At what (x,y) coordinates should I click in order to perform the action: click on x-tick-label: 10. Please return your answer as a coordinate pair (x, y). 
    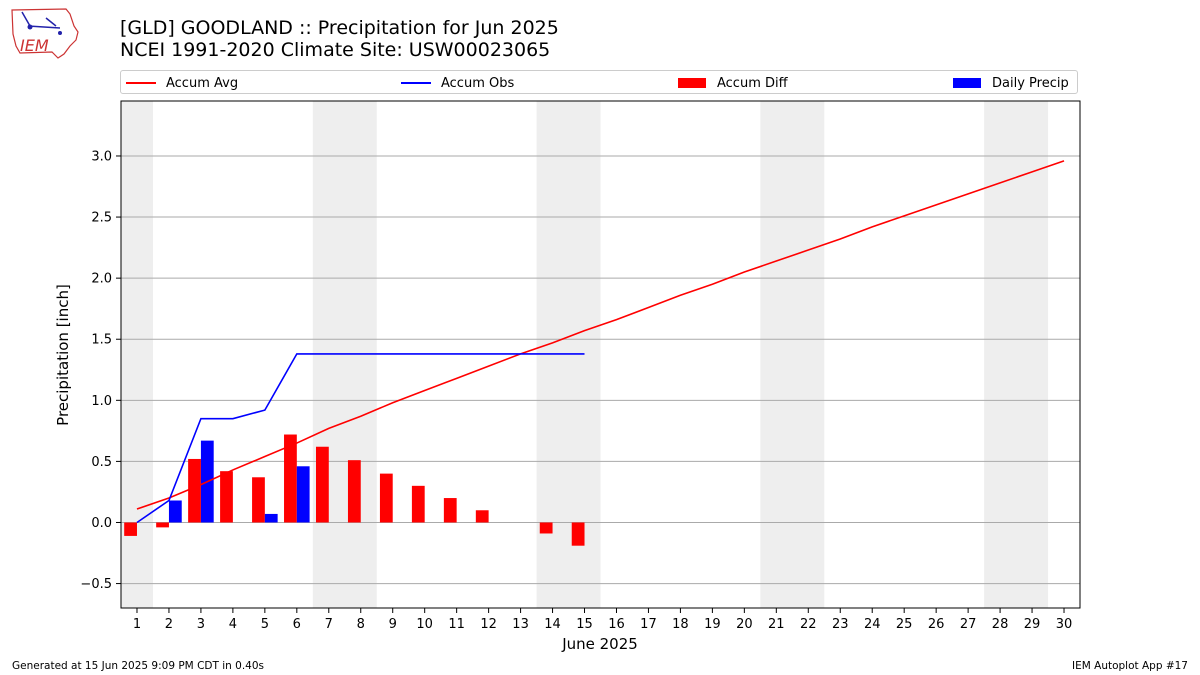
    Looking at the image, I should click on (424, 624).